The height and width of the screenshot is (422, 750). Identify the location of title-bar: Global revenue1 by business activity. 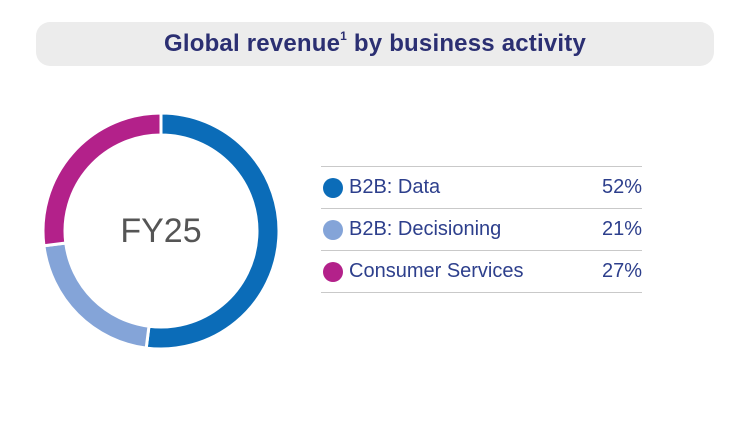
(375, 44).